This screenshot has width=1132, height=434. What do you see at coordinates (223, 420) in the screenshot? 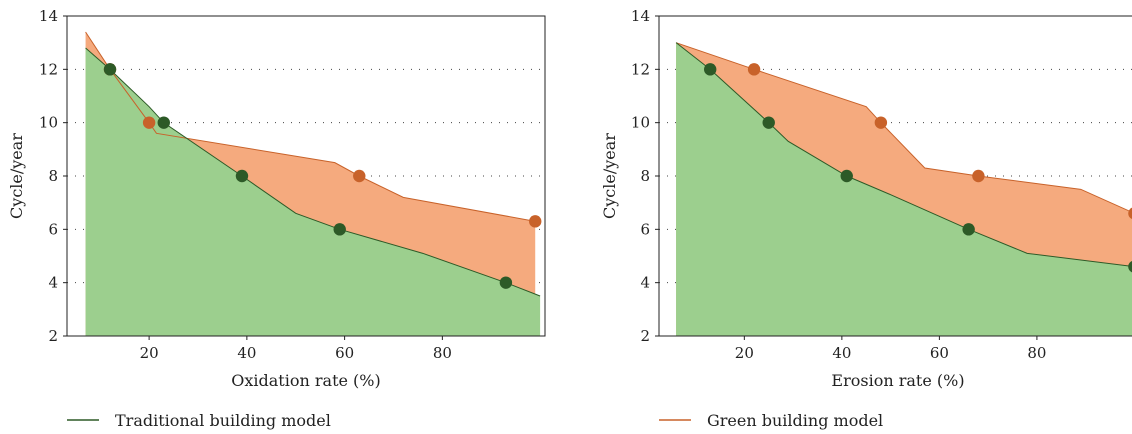
I see `legend-label-traditional: Traditional building model` at bounding box center [223, 420].